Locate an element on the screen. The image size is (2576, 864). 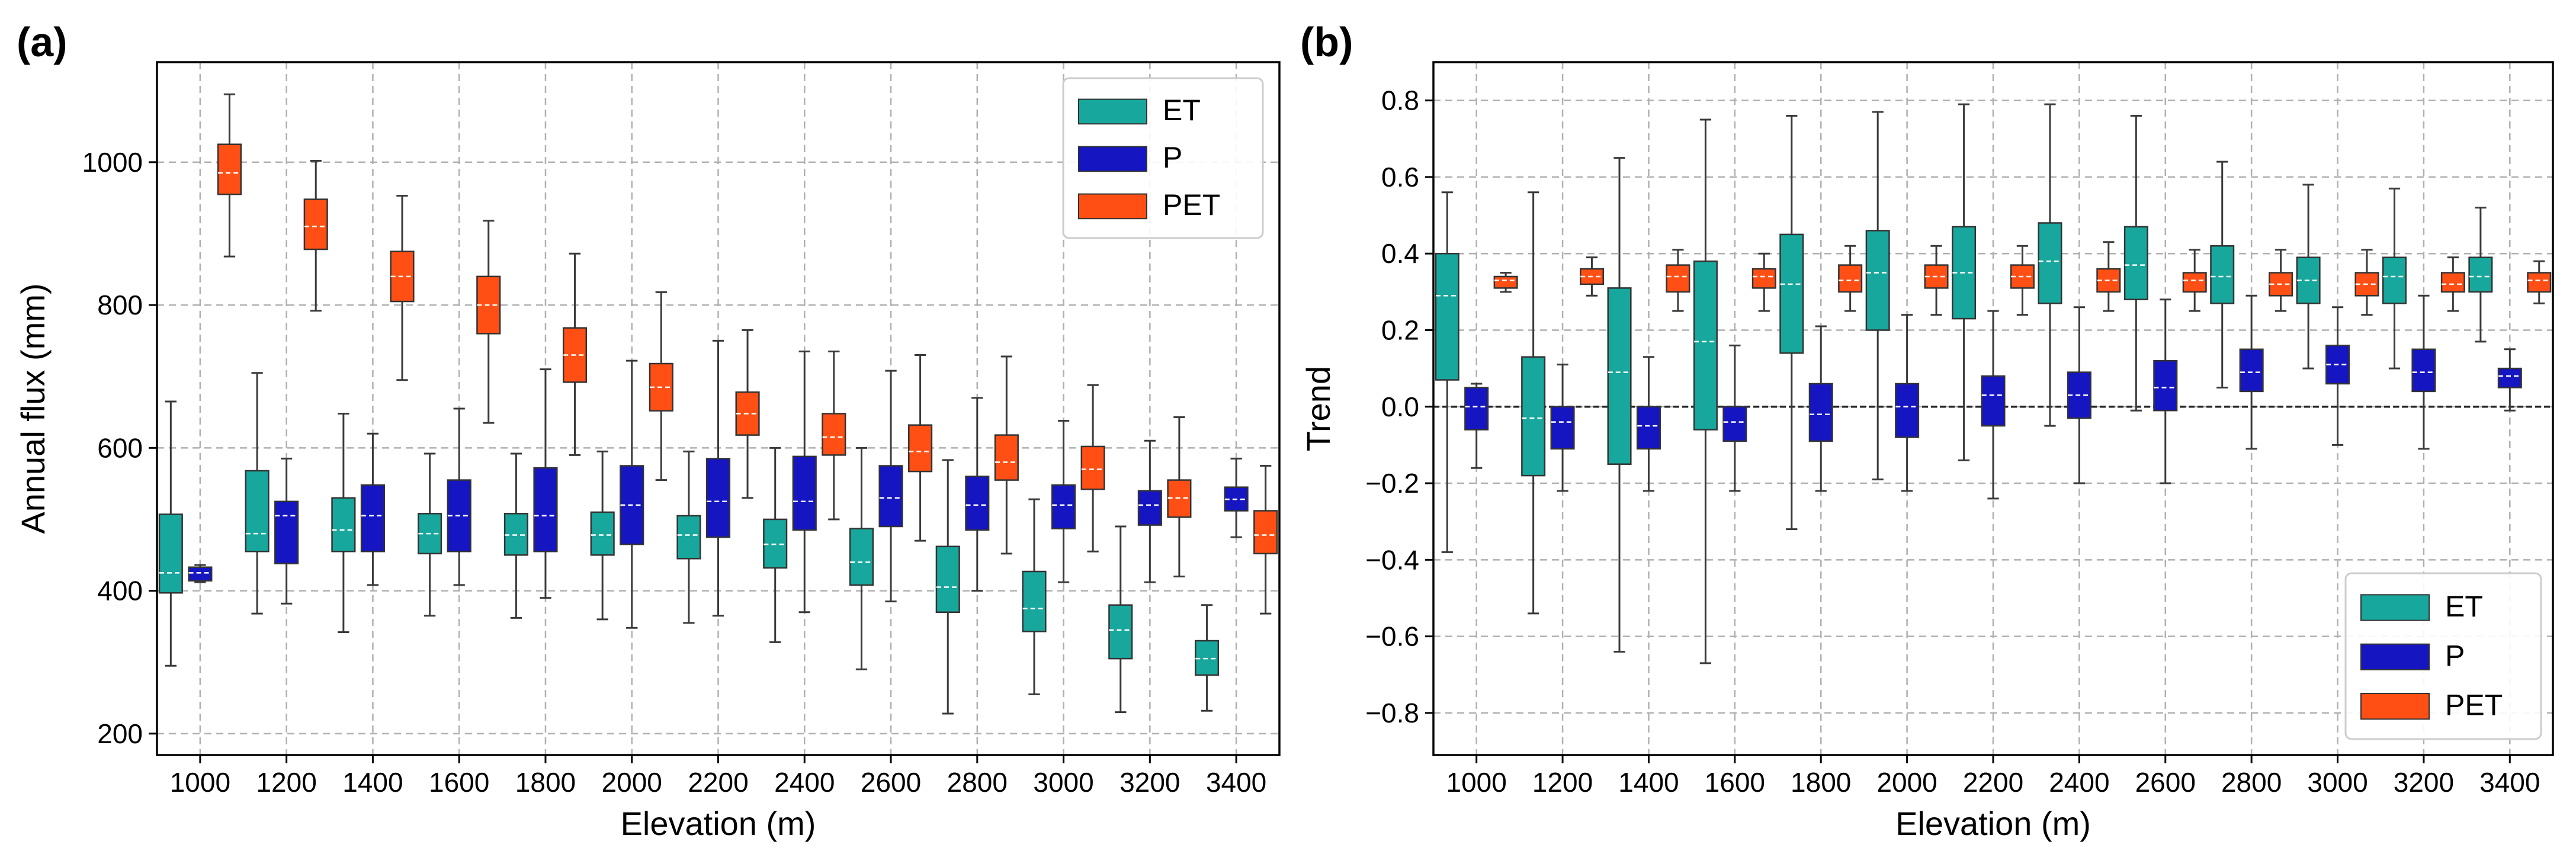
x-tick-label: 1800 is located at coordinates (1821, 782).